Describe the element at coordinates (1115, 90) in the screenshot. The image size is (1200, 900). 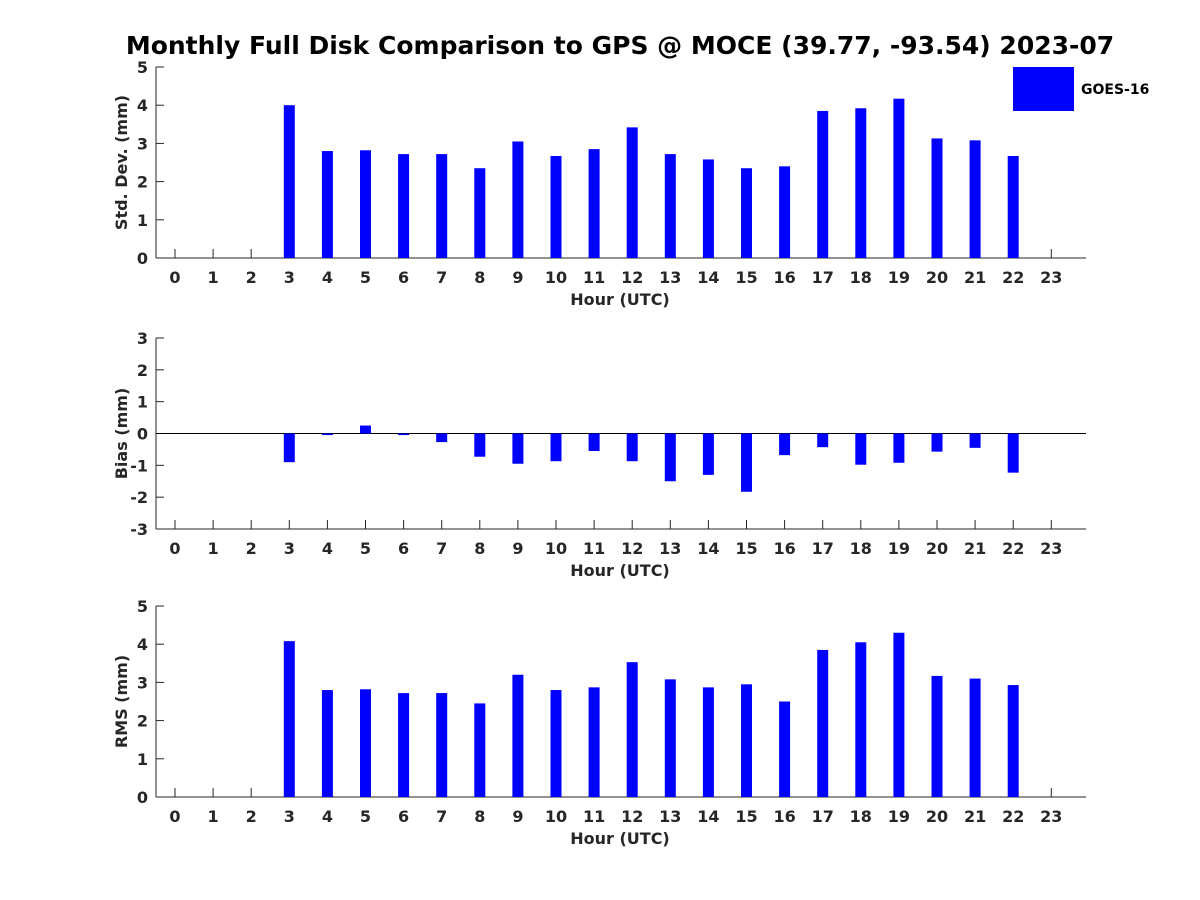
I see `legend-label: GOES-16` at that location.